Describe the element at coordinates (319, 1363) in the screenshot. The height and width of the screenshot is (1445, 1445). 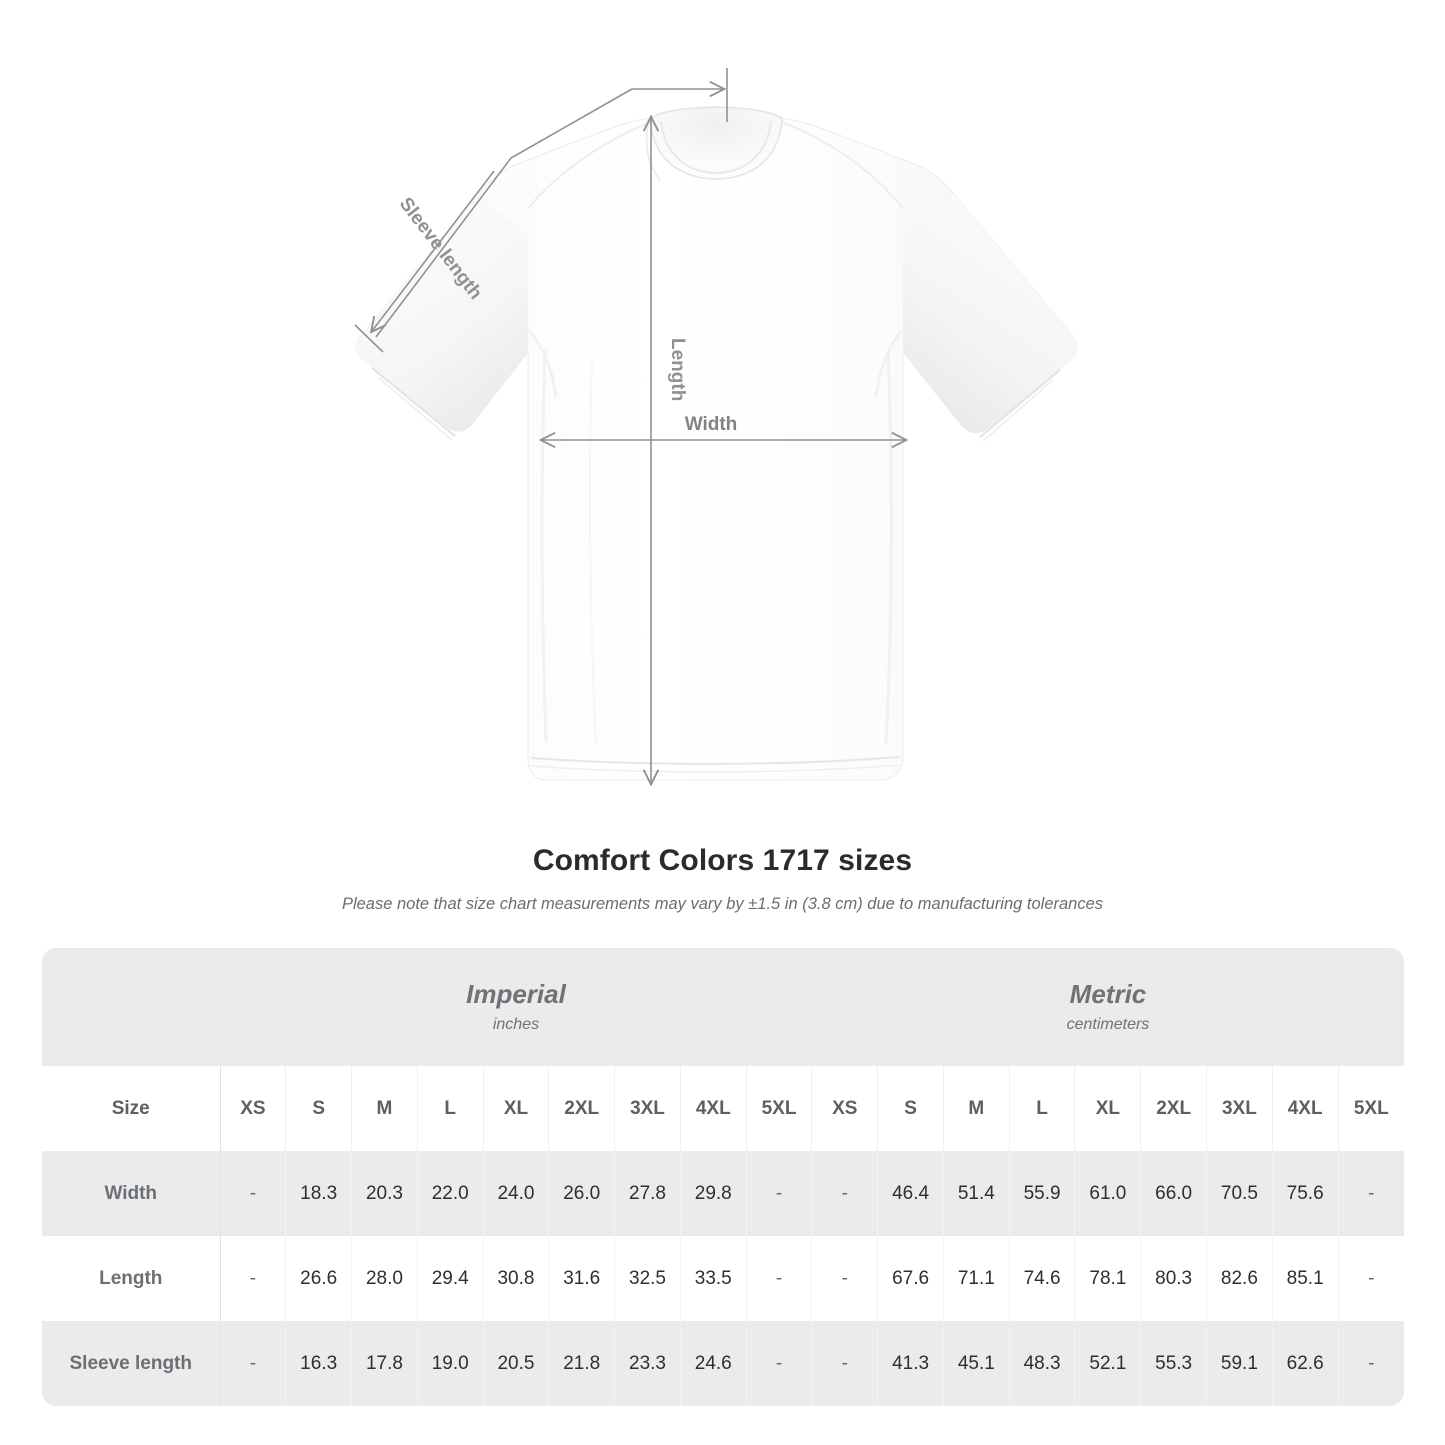
I see `cell-sleeve-length-imperial-s: 16.3` at that location.